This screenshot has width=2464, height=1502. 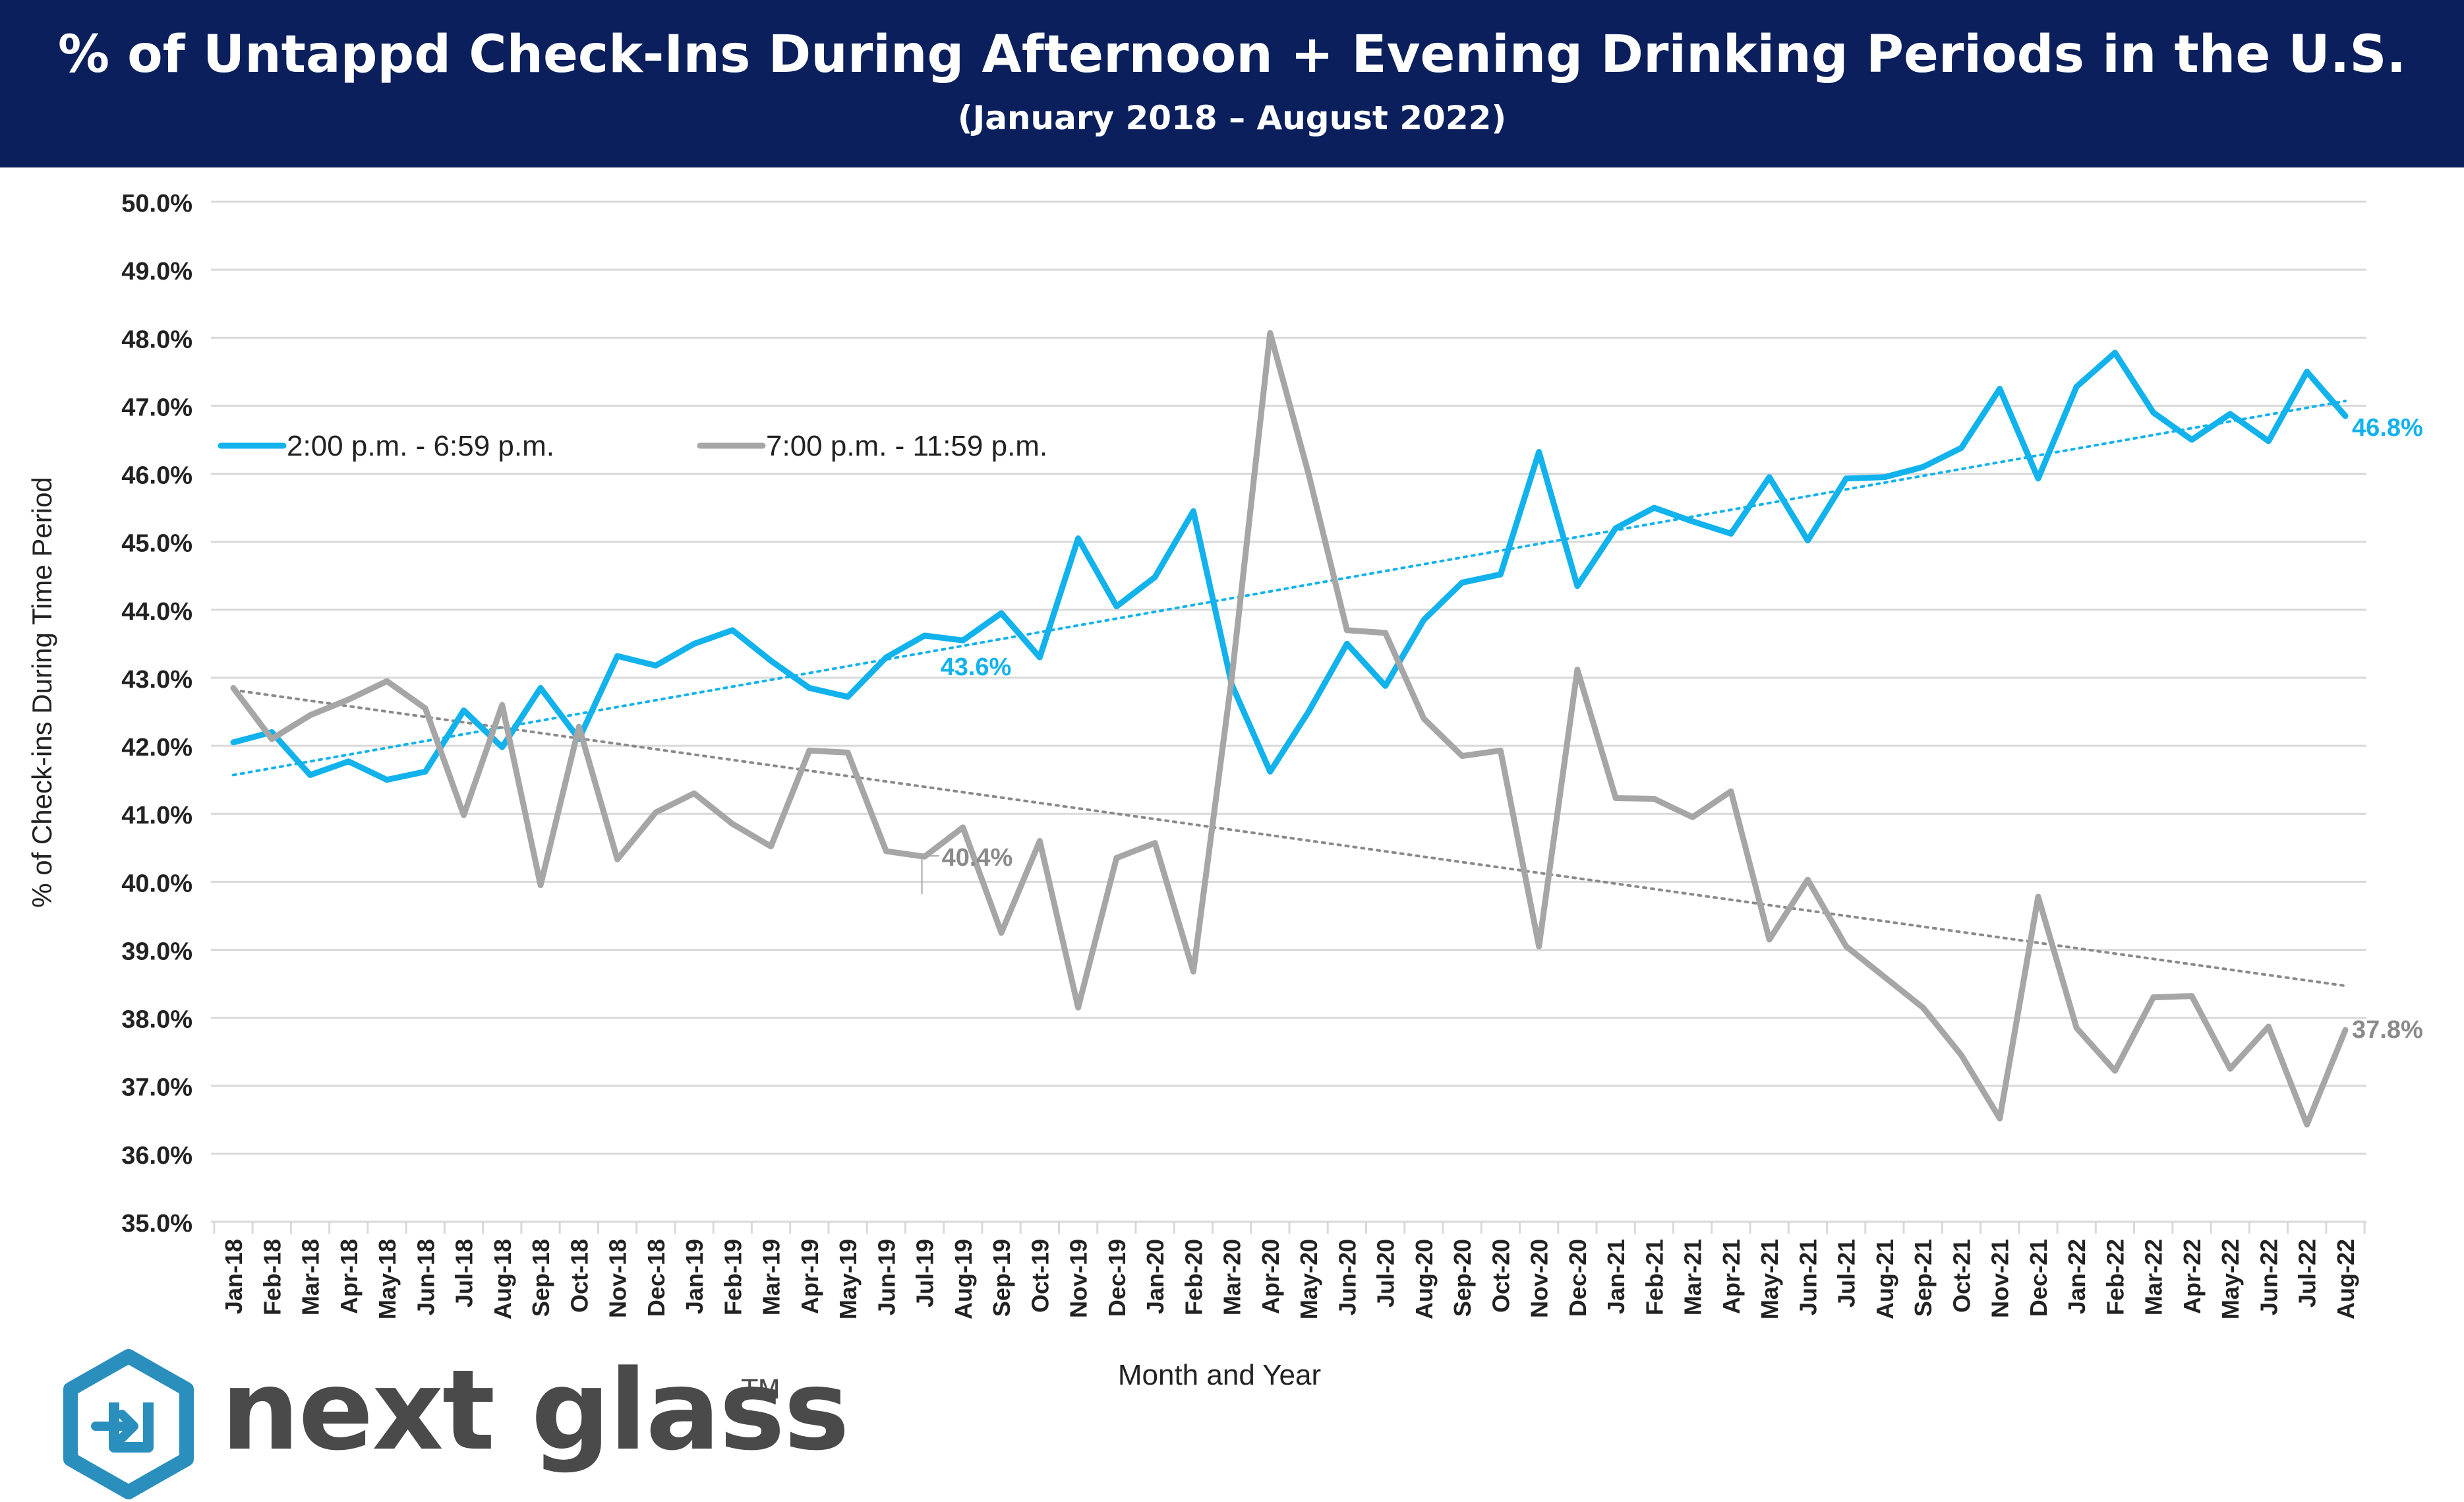 What do you see at coordinates (930, 875) in the screenshot?
I see `label-leader` at bounding box center [930, 875].